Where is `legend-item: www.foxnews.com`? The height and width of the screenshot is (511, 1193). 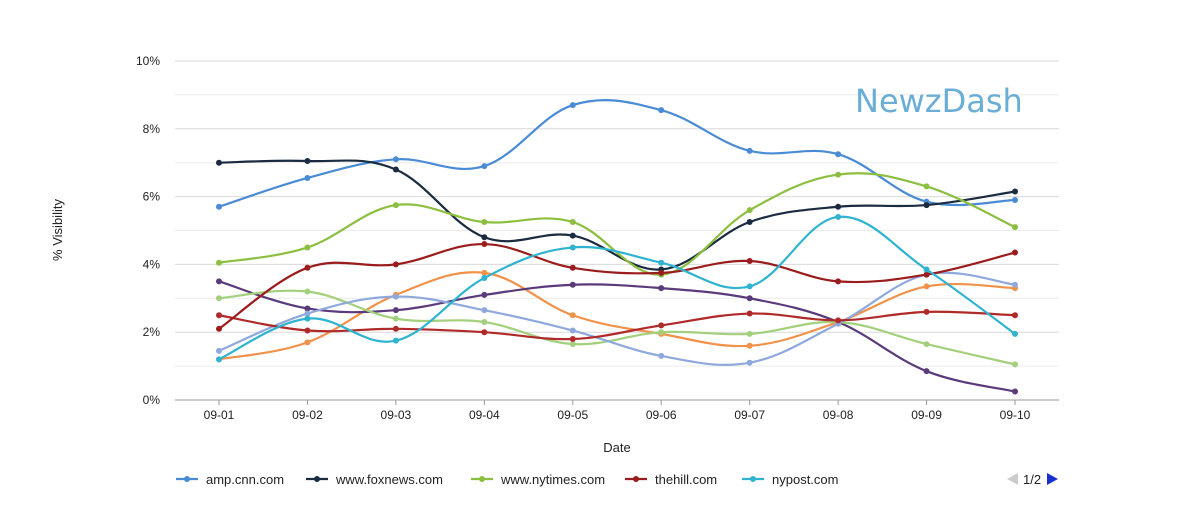 legend-item: www.foxnews.com is located at coordinates (374, 479).